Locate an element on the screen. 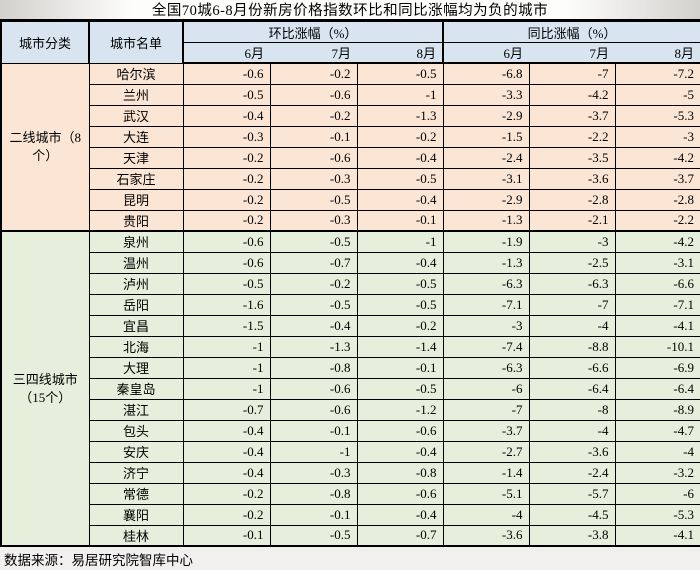  cell-mom-6月: -0.3 is located at coordinates (226, 136).